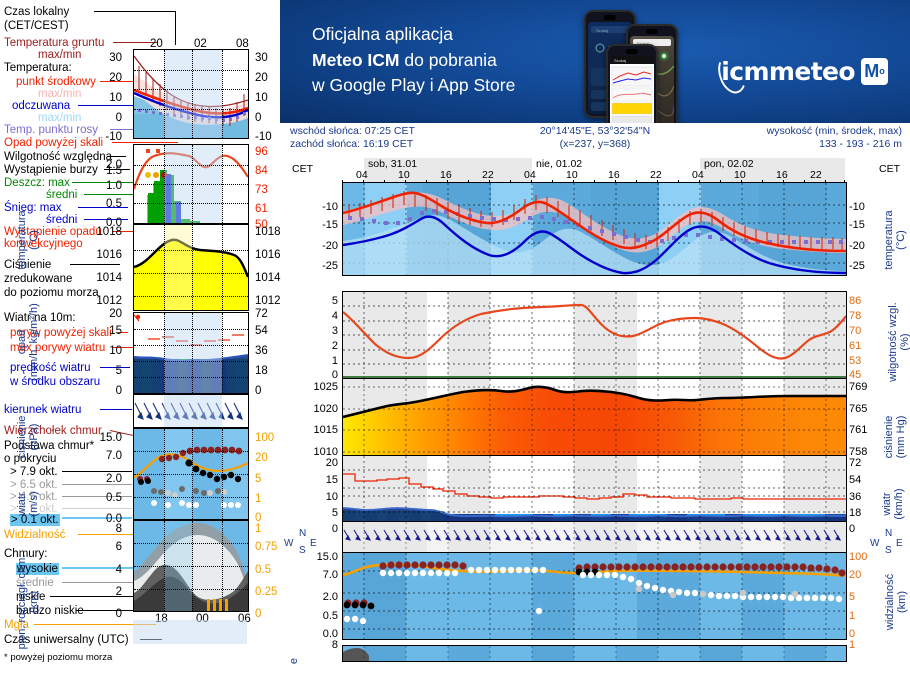  What do you see at coordinates (855, 480) in the screenshot?
I see `wiatr-ytick-r-1: 54` at bounding box center [855, 480].